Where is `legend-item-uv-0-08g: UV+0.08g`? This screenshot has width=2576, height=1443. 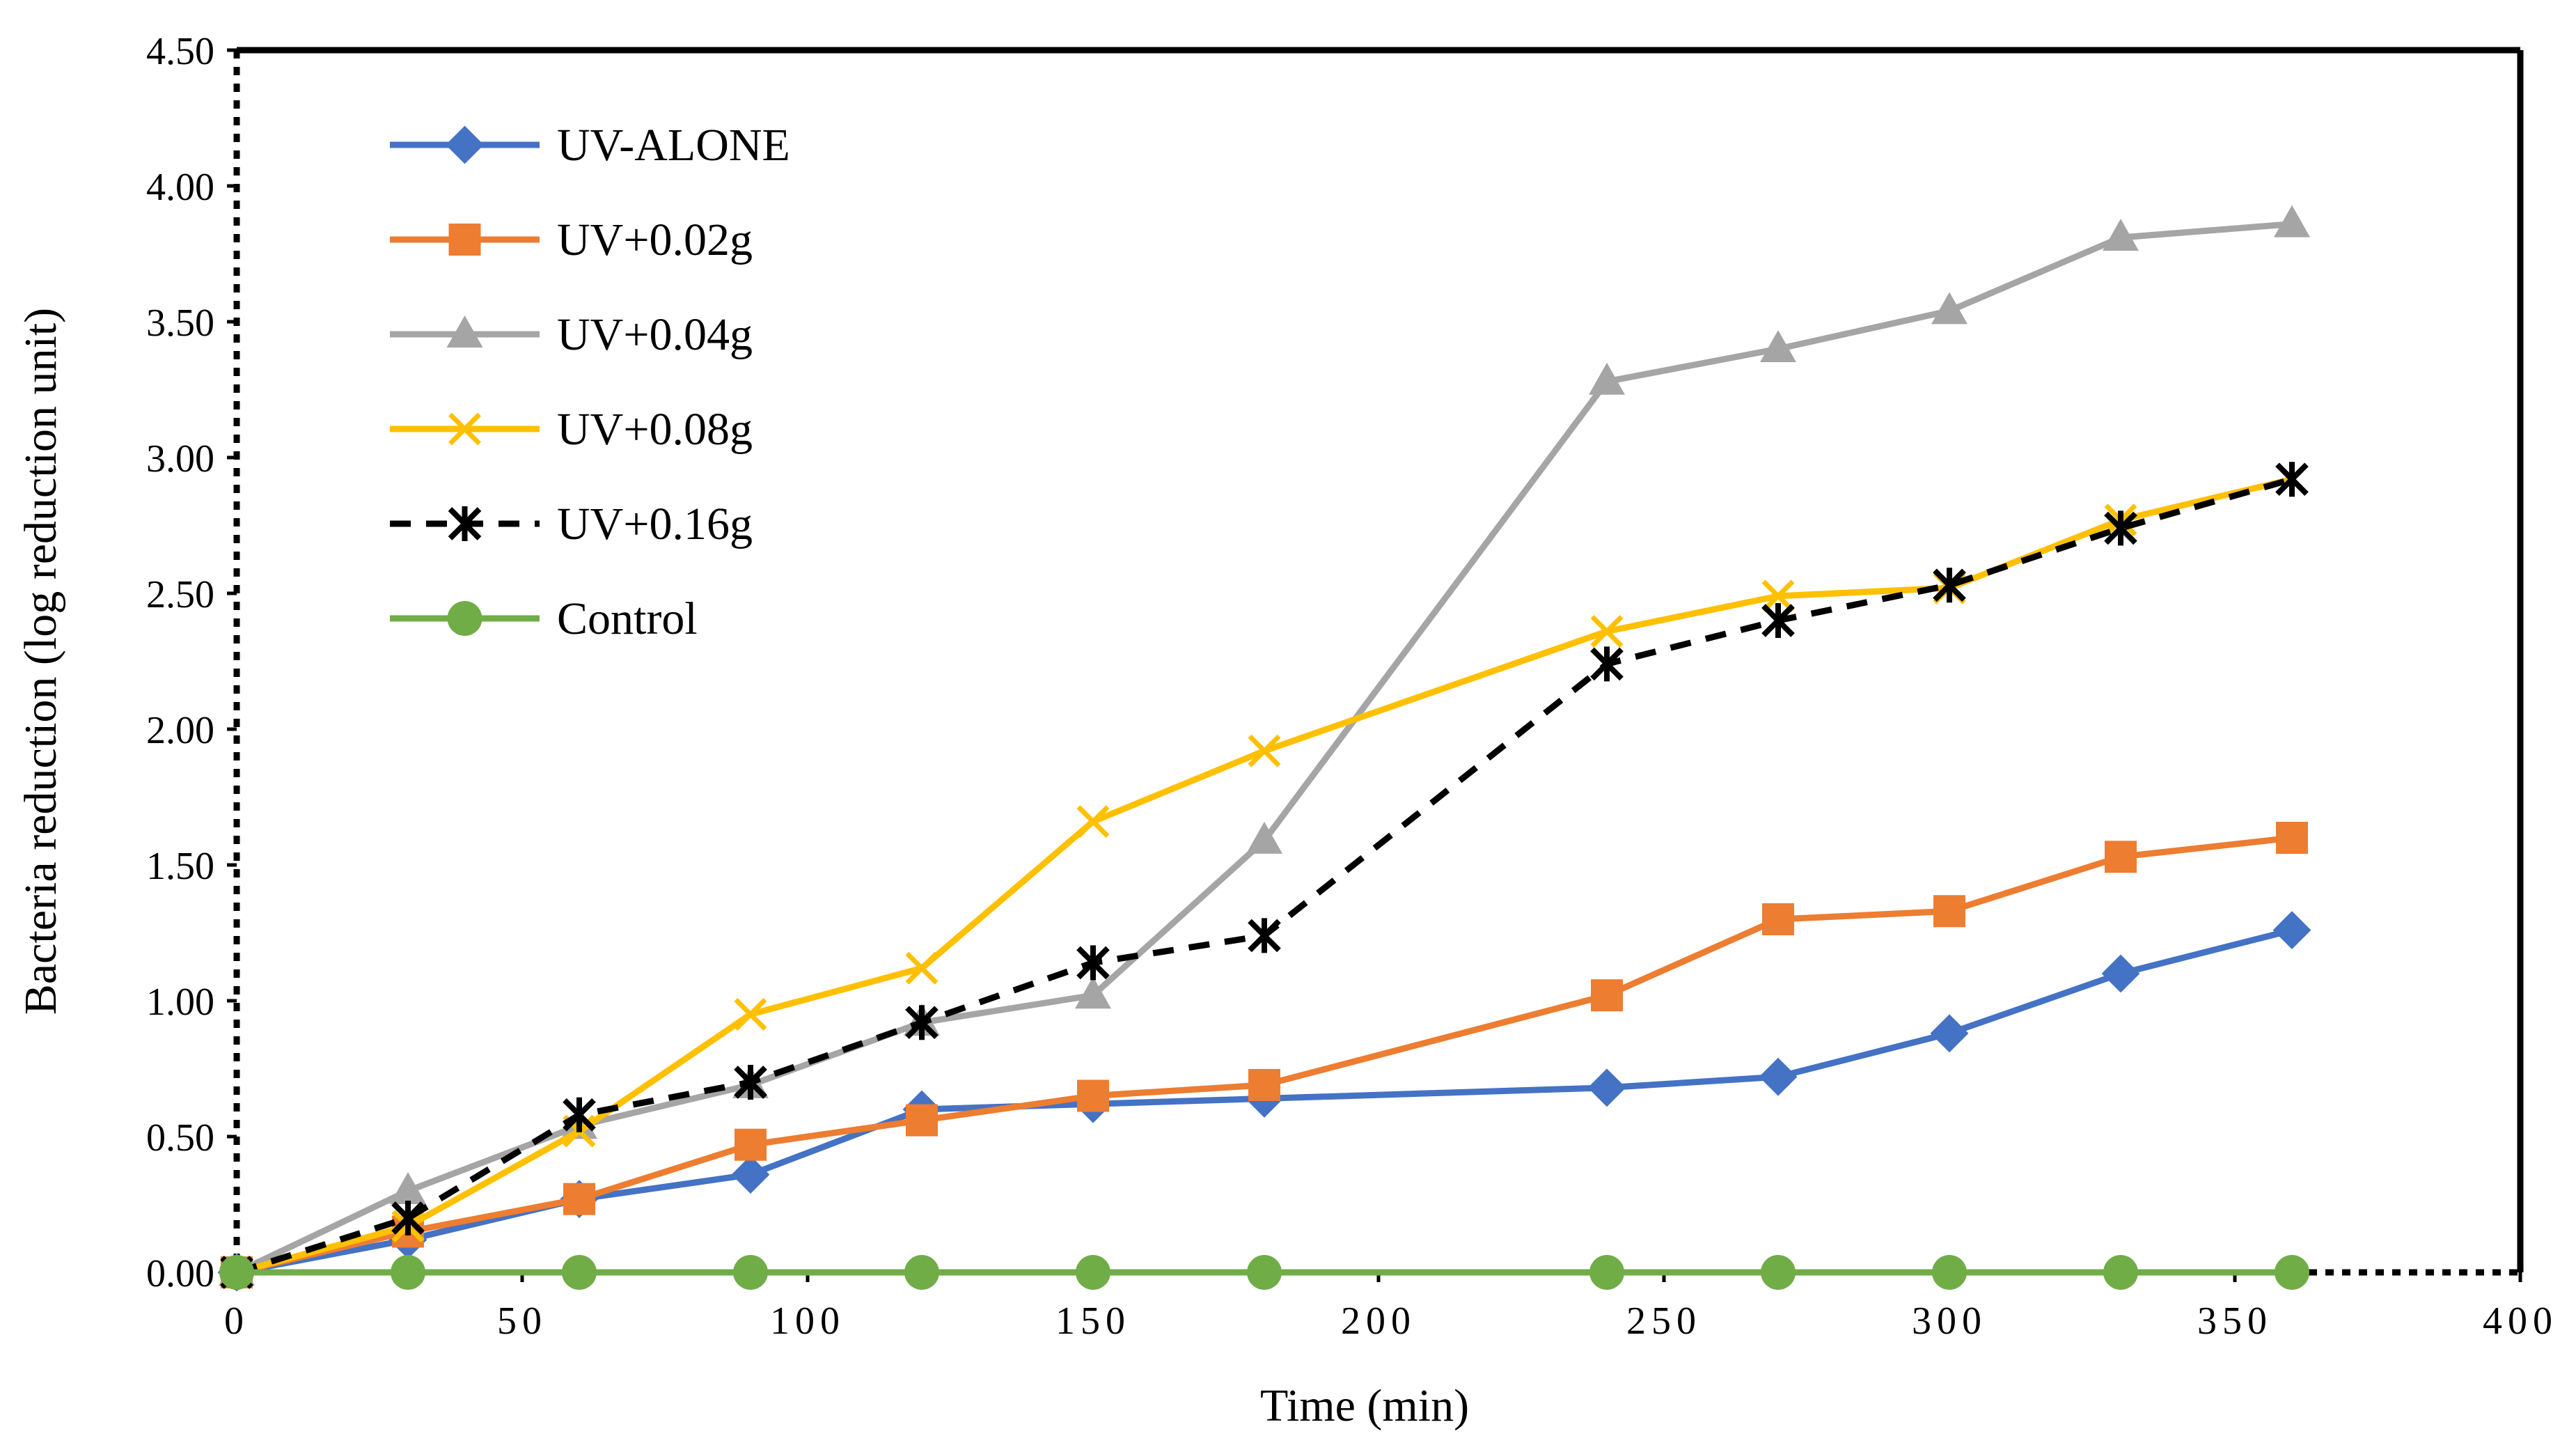
legend-item-uv-0-08g: UV+0.08g is located at coordinates (571, 429).